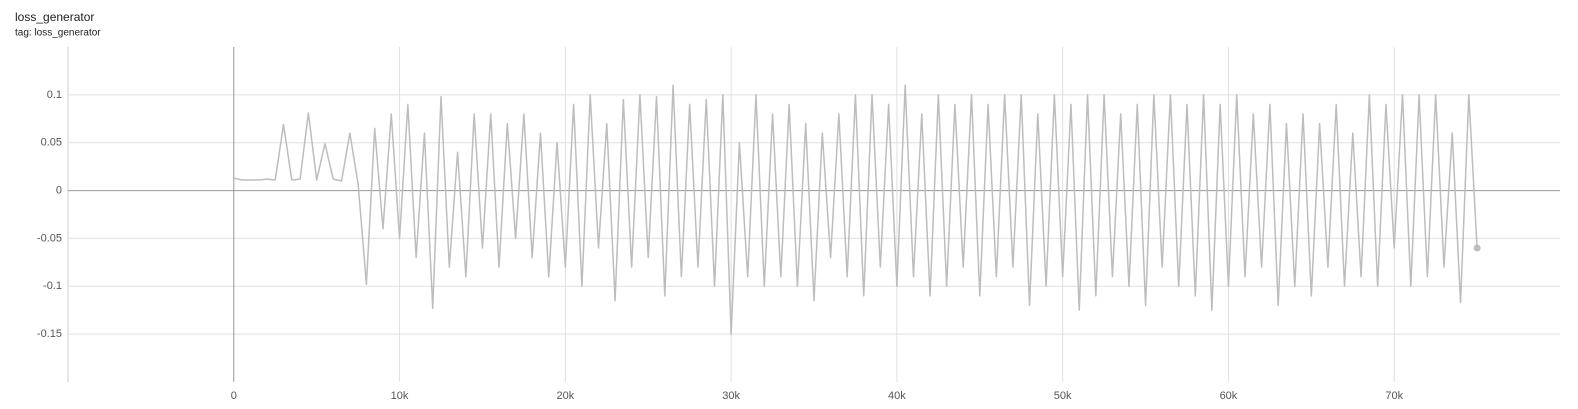 The width and height of the screenshot is (1578, 409). Describe the element at coordinates (234, 396) in the screenshot. I see `x-tick-label: 0` at that location.